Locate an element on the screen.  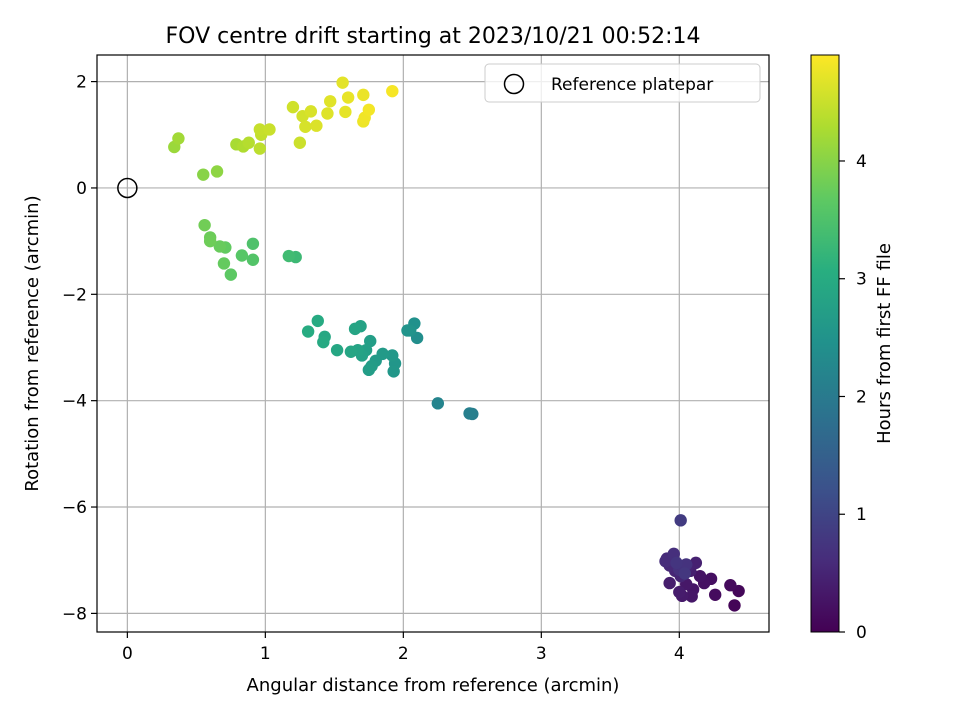
x-tick-label: 4 is located at coordinates (679, 654).